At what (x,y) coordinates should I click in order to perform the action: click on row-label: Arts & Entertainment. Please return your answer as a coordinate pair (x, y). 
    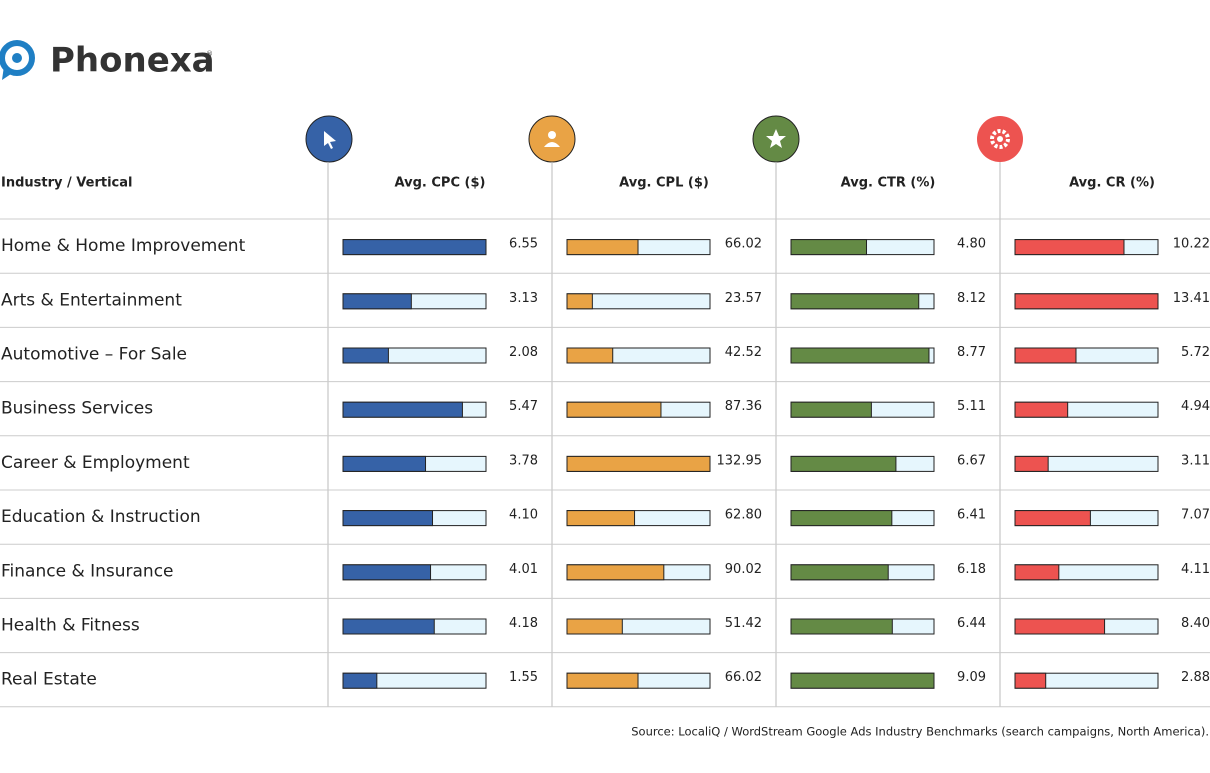
    Looking at the image, I should click on (91, 300).